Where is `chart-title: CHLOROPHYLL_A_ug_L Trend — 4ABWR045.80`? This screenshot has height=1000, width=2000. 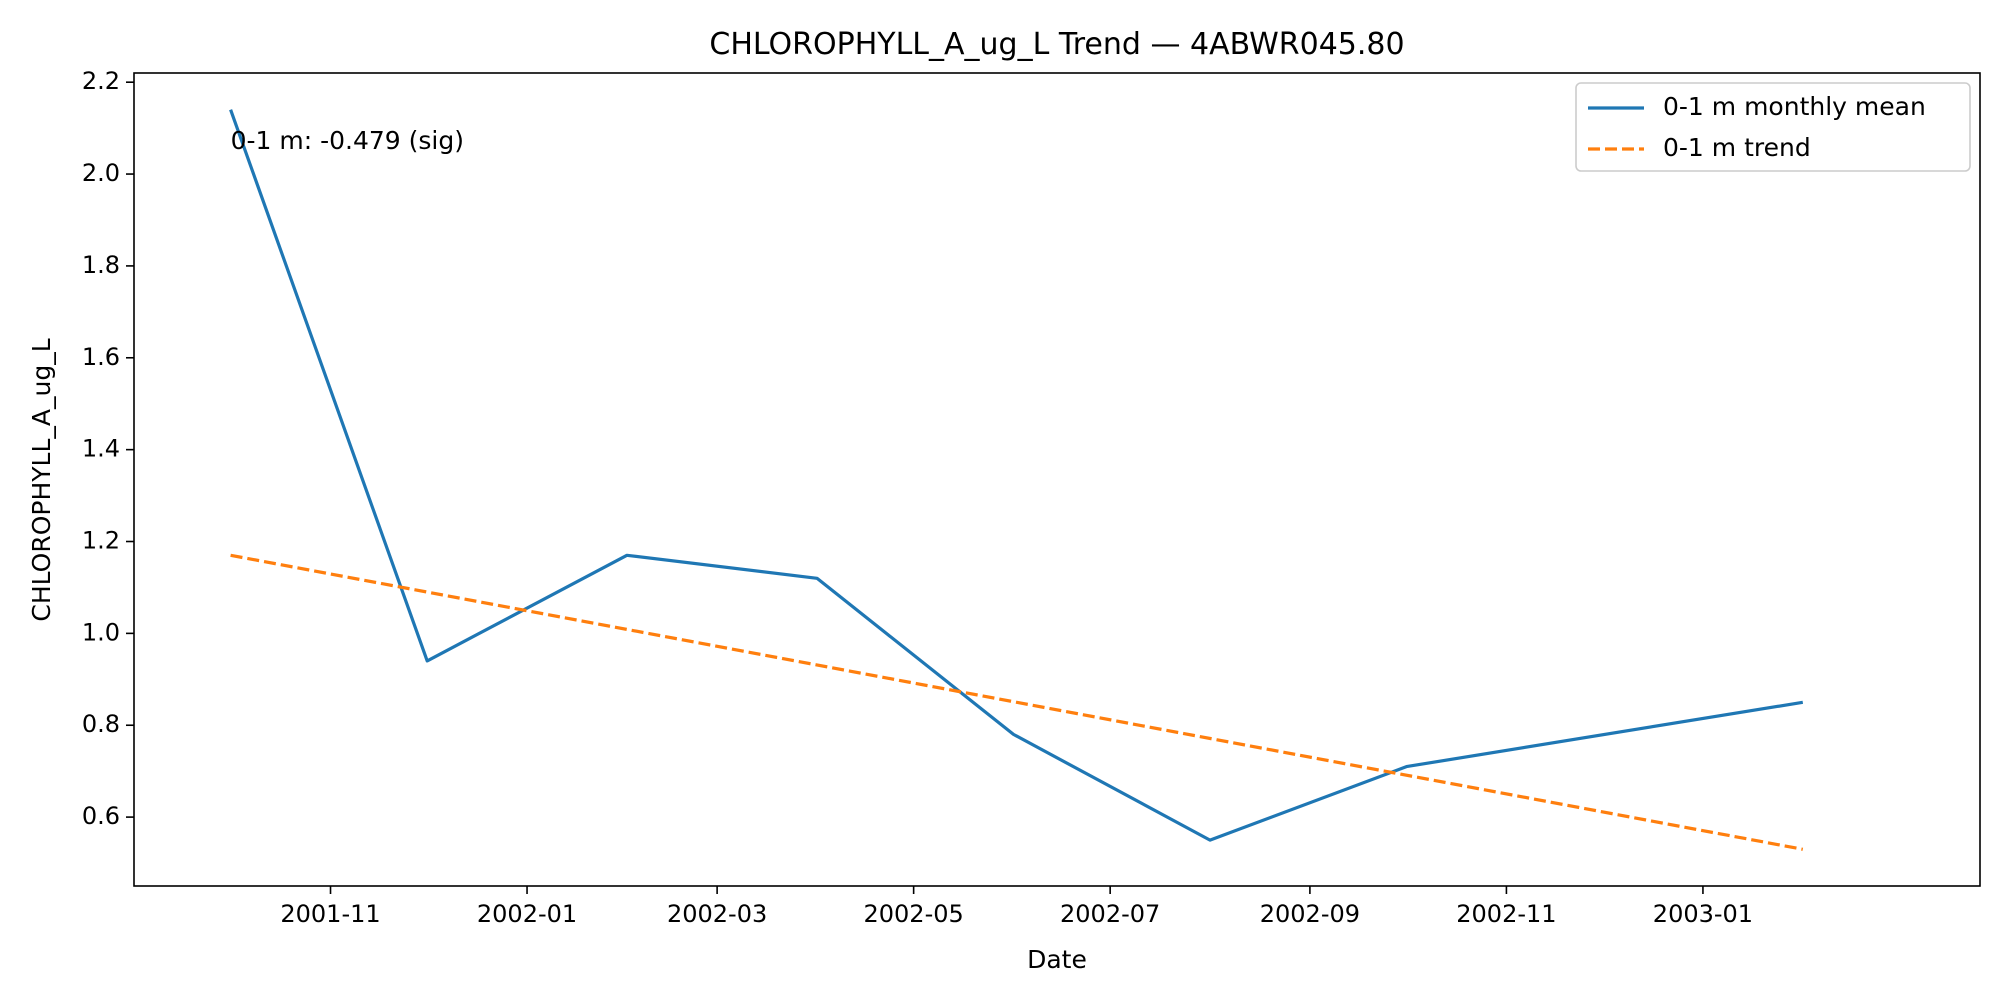 chart-title: CHLOROPHYLL_A_ug_L Trend — 4ABWR045.80 is located at coordinates (1056, 44).